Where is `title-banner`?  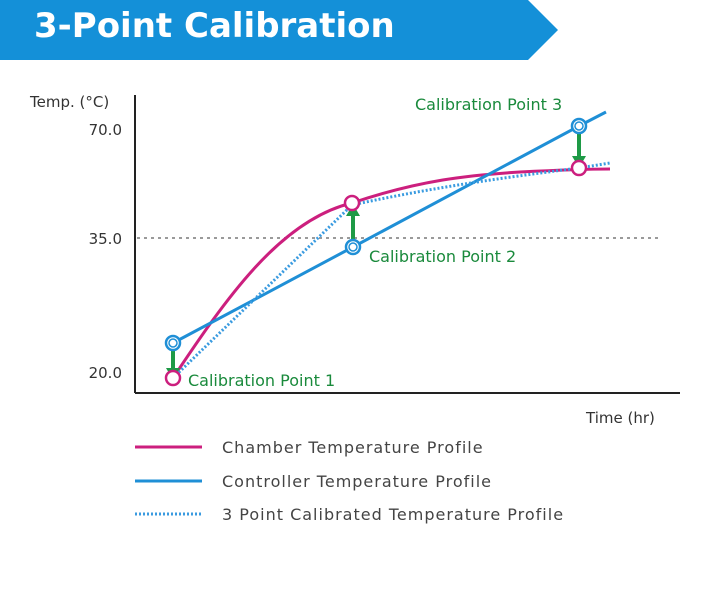
title-banner is located at coordinates (279, 30).